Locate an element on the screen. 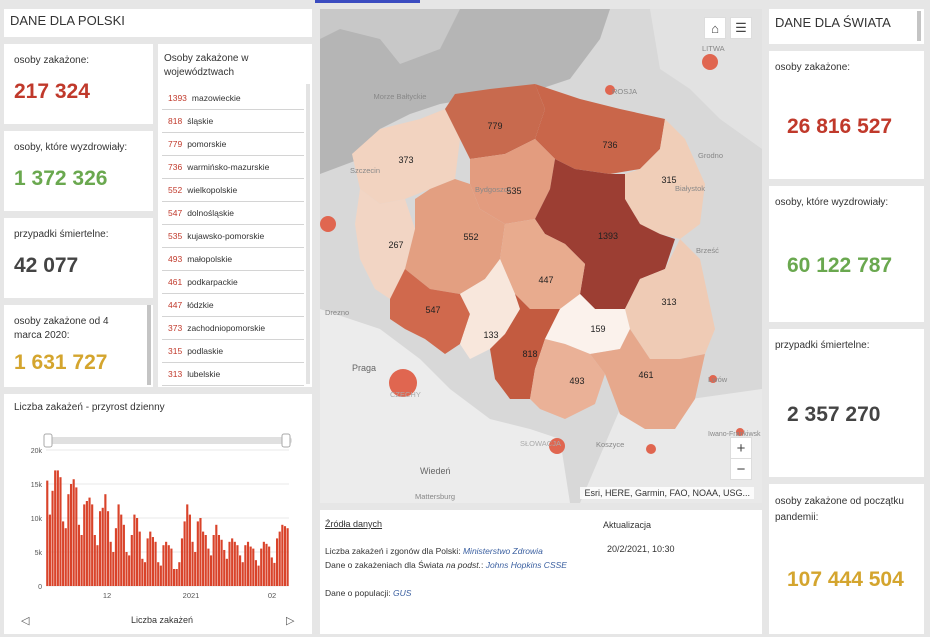 The image size is (930, 637). region-dolnoslaskie is located at coordinates (430, 311).